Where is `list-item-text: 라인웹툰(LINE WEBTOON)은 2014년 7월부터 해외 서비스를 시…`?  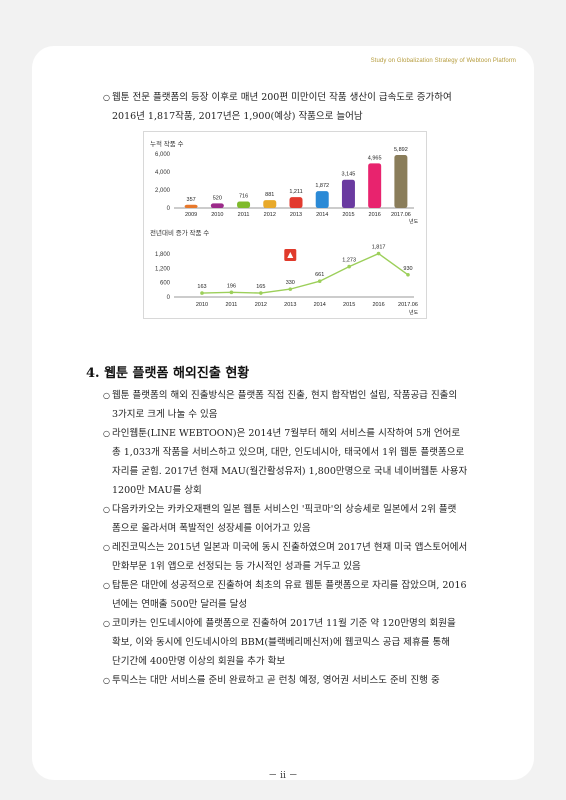 list-item-text: 라인웹툰(LINE WEBTOON)은 2014년 7월부터 해외 서비스를 시… is located at coordinates (286, 433).